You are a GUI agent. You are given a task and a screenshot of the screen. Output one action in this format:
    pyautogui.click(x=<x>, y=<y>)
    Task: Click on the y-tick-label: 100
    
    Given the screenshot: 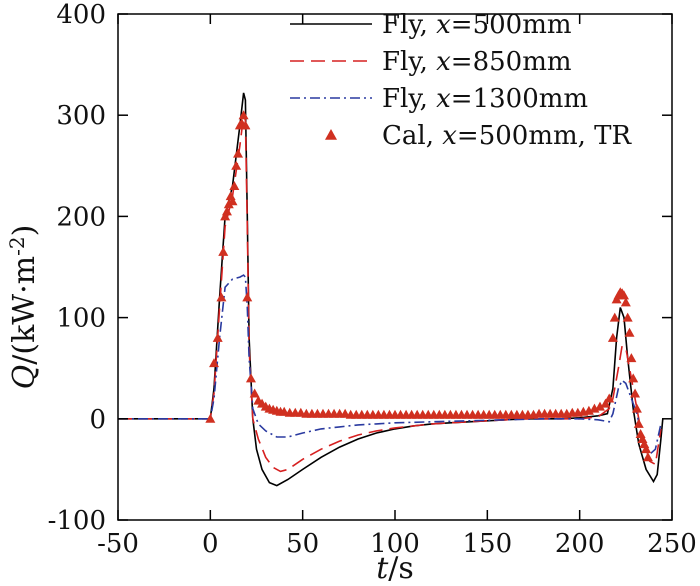 What is the action you would take?
    pyautogui.click(x=81, y=319)
    